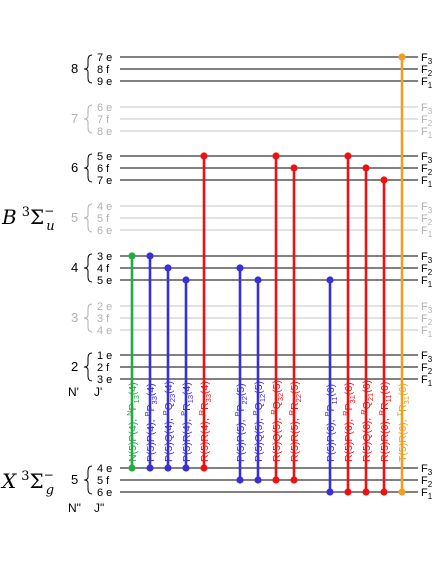 This screenshot has height=564, width=436. I want to click on upper-n-axis-label: N', so click(73, 392).